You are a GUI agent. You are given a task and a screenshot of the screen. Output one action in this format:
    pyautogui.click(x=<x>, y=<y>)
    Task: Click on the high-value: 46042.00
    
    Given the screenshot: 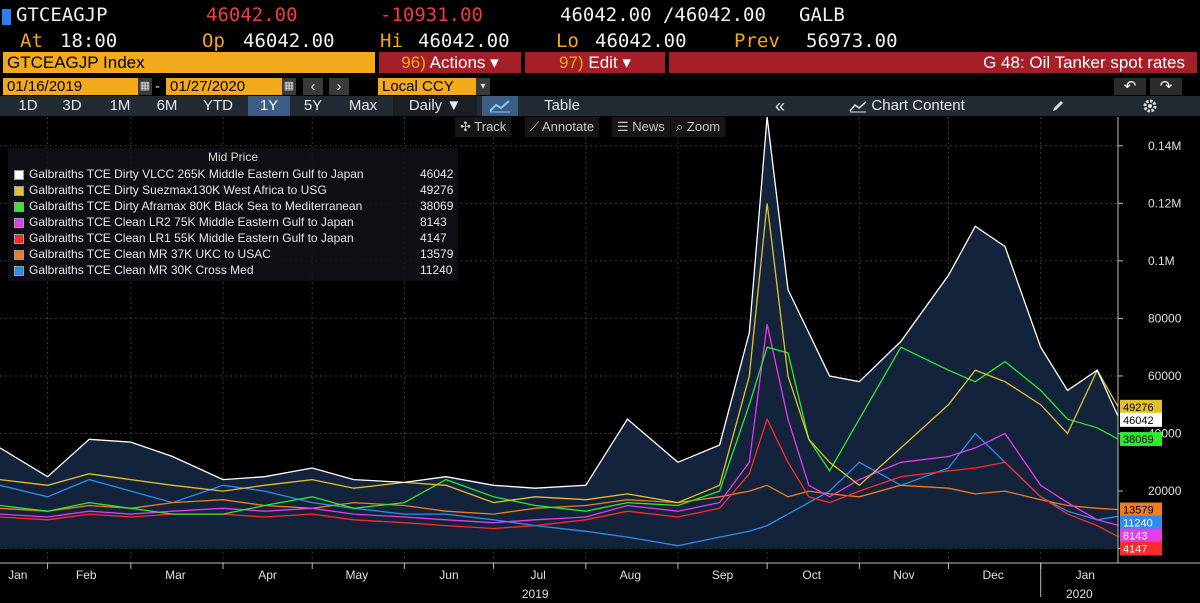 What is the action you would take?
    pyautogui.click(x=464, y=41)
    